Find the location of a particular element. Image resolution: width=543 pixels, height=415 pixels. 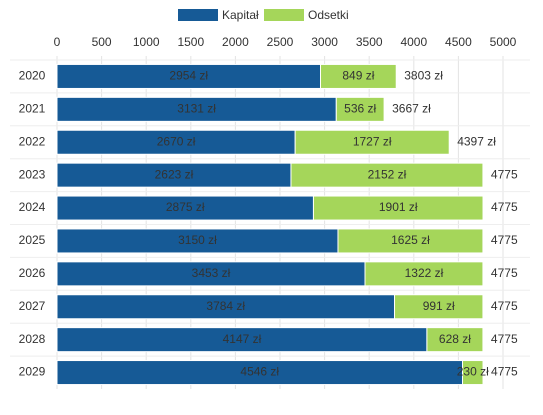

value-label: 4147 zł is located at coordinates (242, 339).